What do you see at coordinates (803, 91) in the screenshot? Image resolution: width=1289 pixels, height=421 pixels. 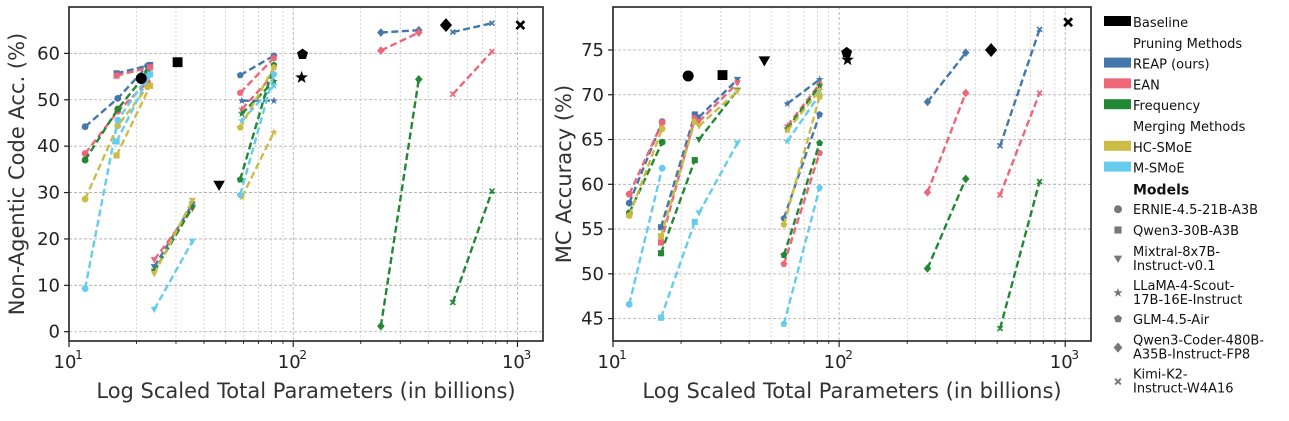 I see `series-reap-star` at bounding box center [803, 91].